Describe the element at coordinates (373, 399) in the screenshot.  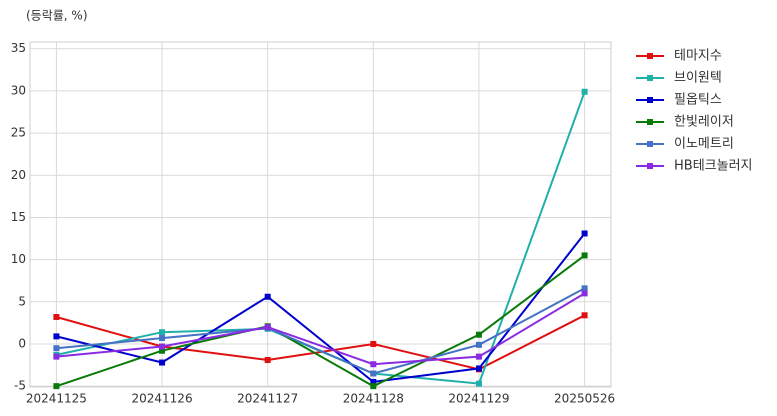
I see `x-tick-label: 20241128` at that location.